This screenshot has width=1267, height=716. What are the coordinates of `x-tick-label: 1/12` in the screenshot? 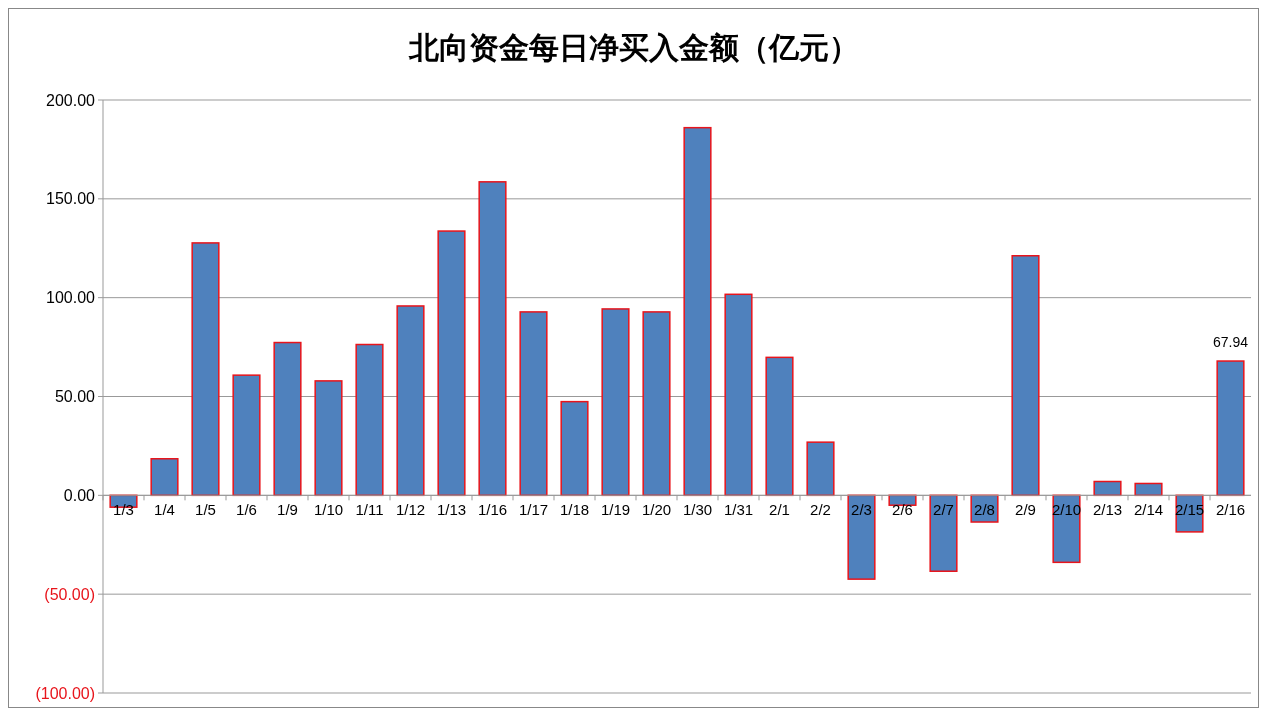 It's located at (410, 510).